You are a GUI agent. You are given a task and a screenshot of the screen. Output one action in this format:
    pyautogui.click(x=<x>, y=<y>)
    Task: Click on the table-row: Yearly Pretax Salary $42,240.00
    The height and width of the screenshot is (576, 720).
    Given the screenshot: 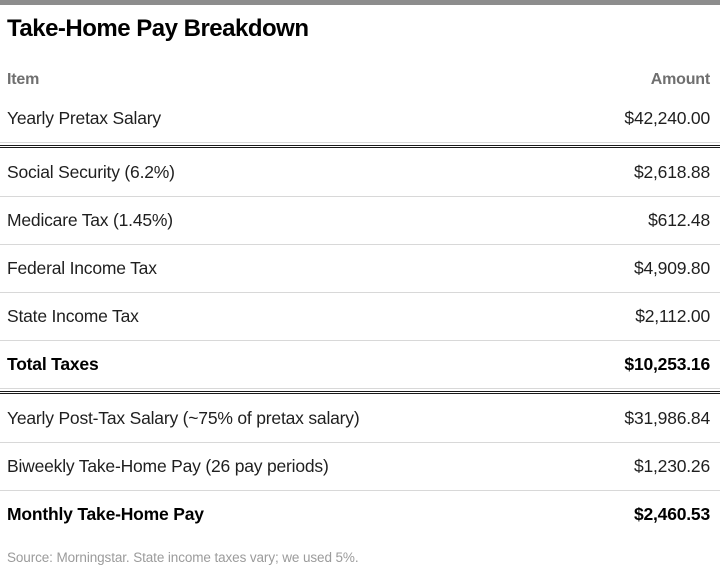 What is the action you would take?
    pyautogui.click(x=360, y=118)
    